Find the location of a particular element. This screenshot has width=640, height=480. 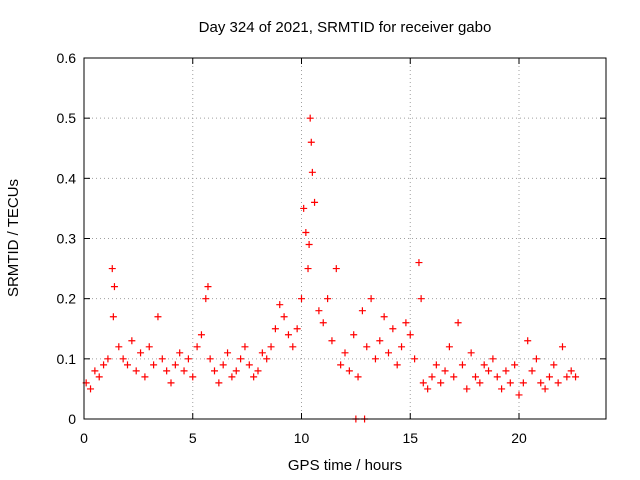

y-tick-label: 0.6 is located at coordinates (67, 58).